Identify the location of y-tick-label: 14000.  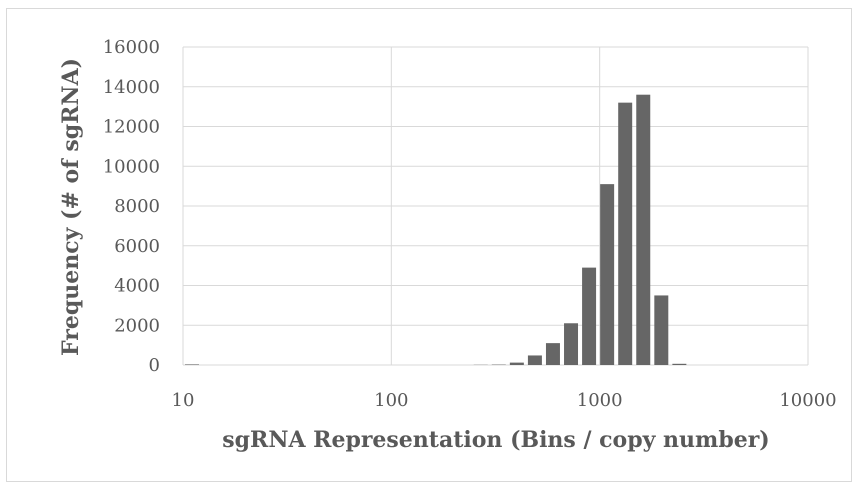
(131, 87).